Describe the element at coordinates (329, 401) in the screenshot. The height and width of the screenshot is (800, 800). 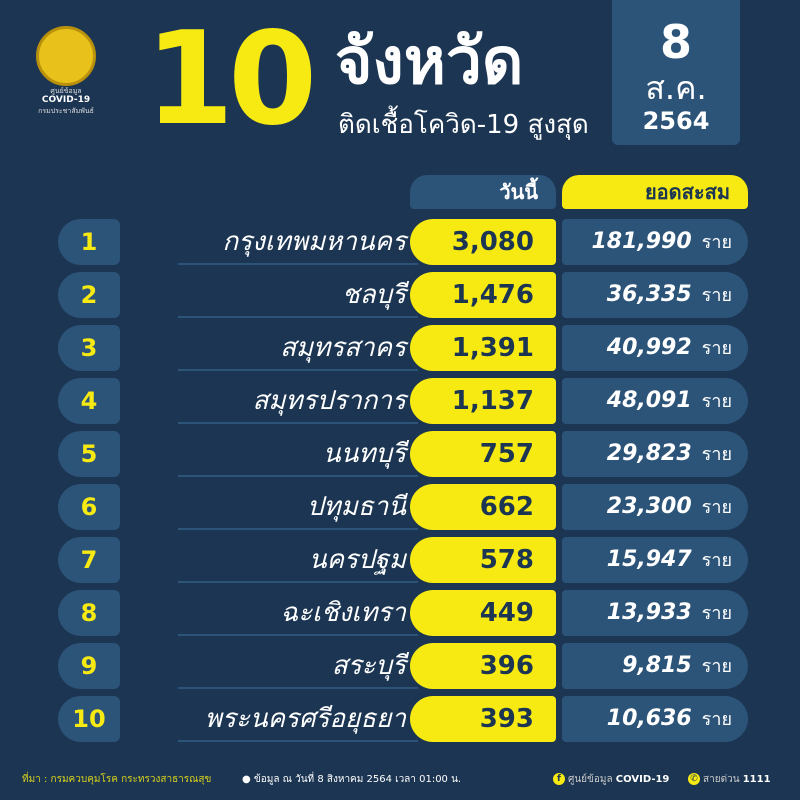
I see `province-name: สมุทรปราการ` at that location.